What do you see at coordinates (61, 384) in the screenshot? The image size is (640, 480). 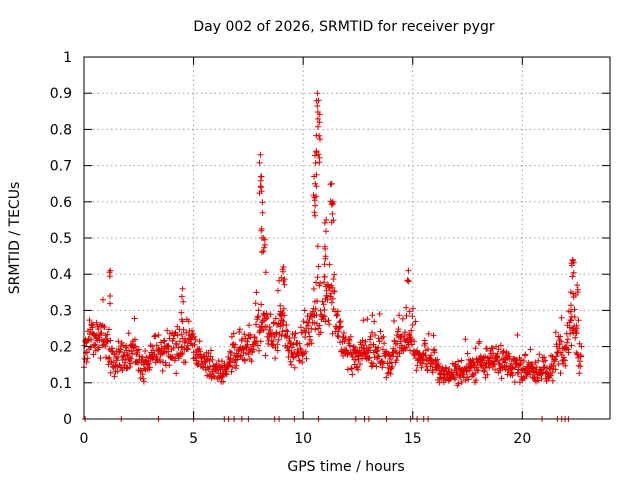 I see `y-tick-label: 0.1` at bounding box center [61, 384].